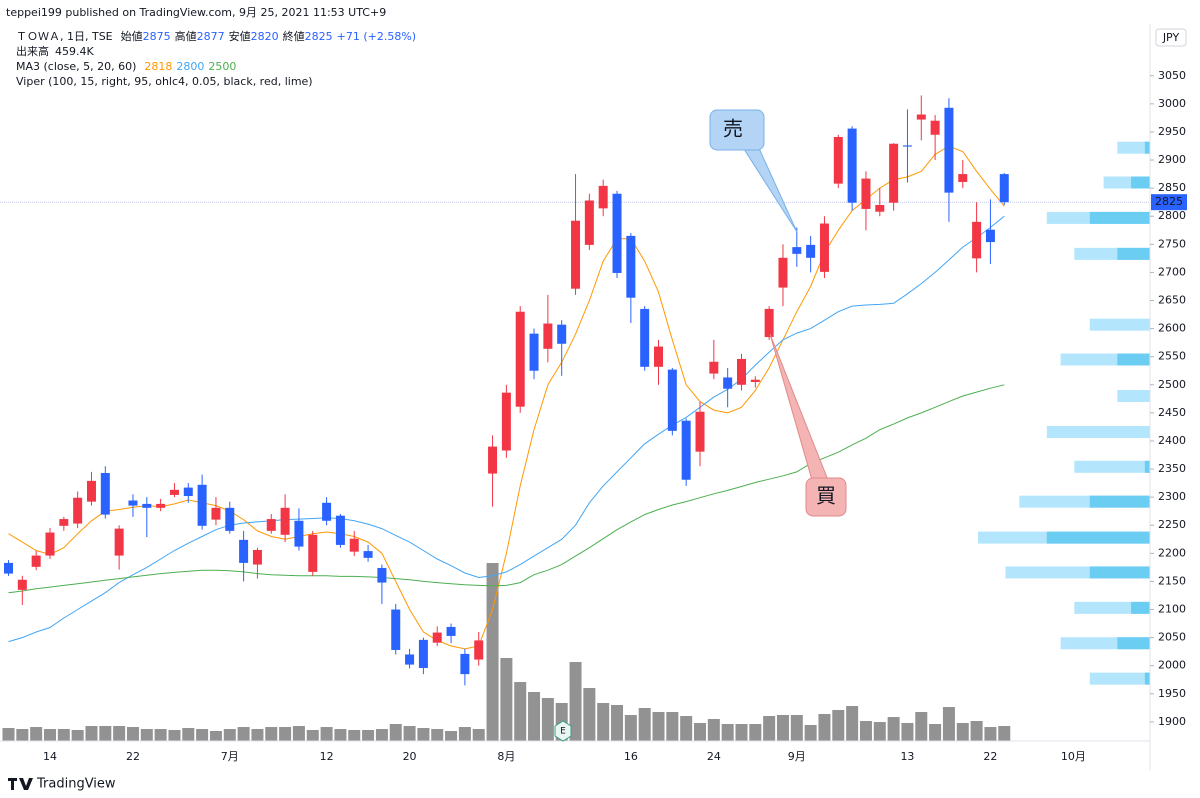  I want to click on buy-callout: 買, so click(808, 425).